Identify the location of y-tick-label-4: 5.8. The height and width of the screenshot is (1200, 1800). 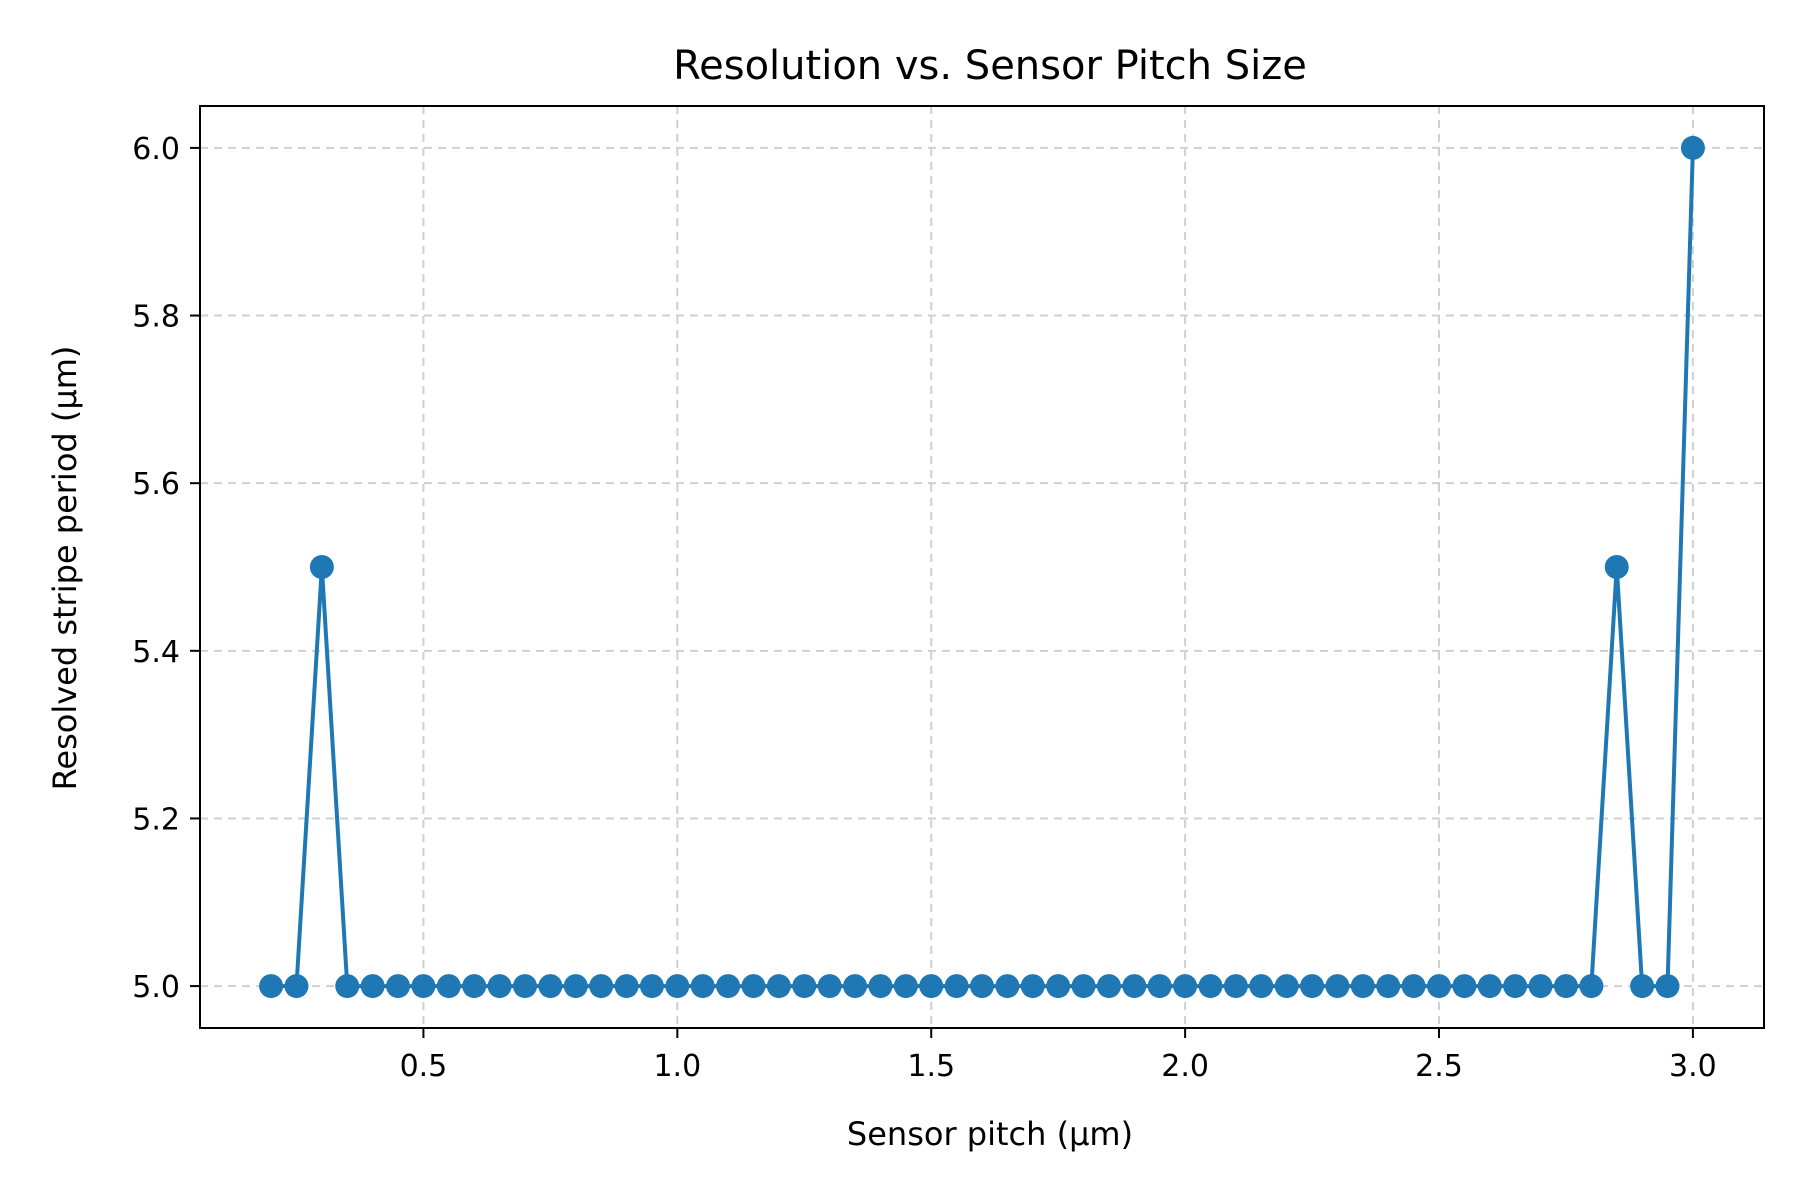
(156, 317).